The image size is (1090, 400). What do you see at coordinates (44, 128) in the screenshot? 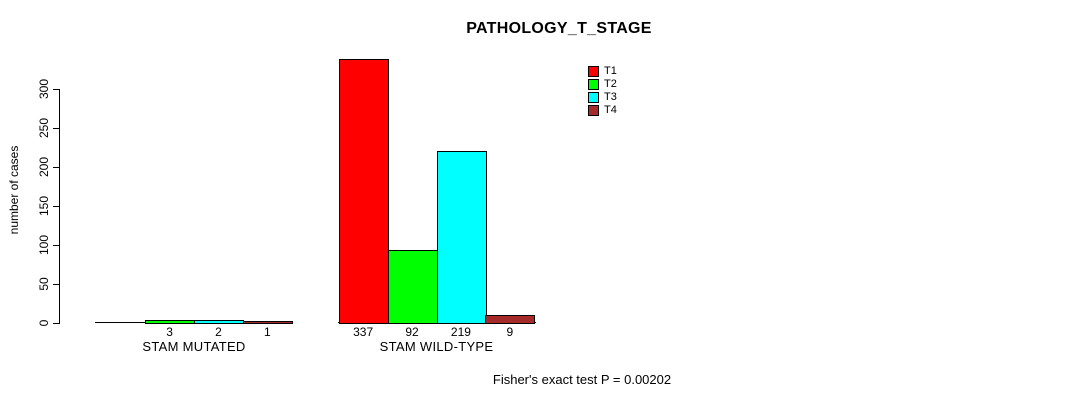
I see `y-axis-tick-label: 250` at bounding box center [44, 128].